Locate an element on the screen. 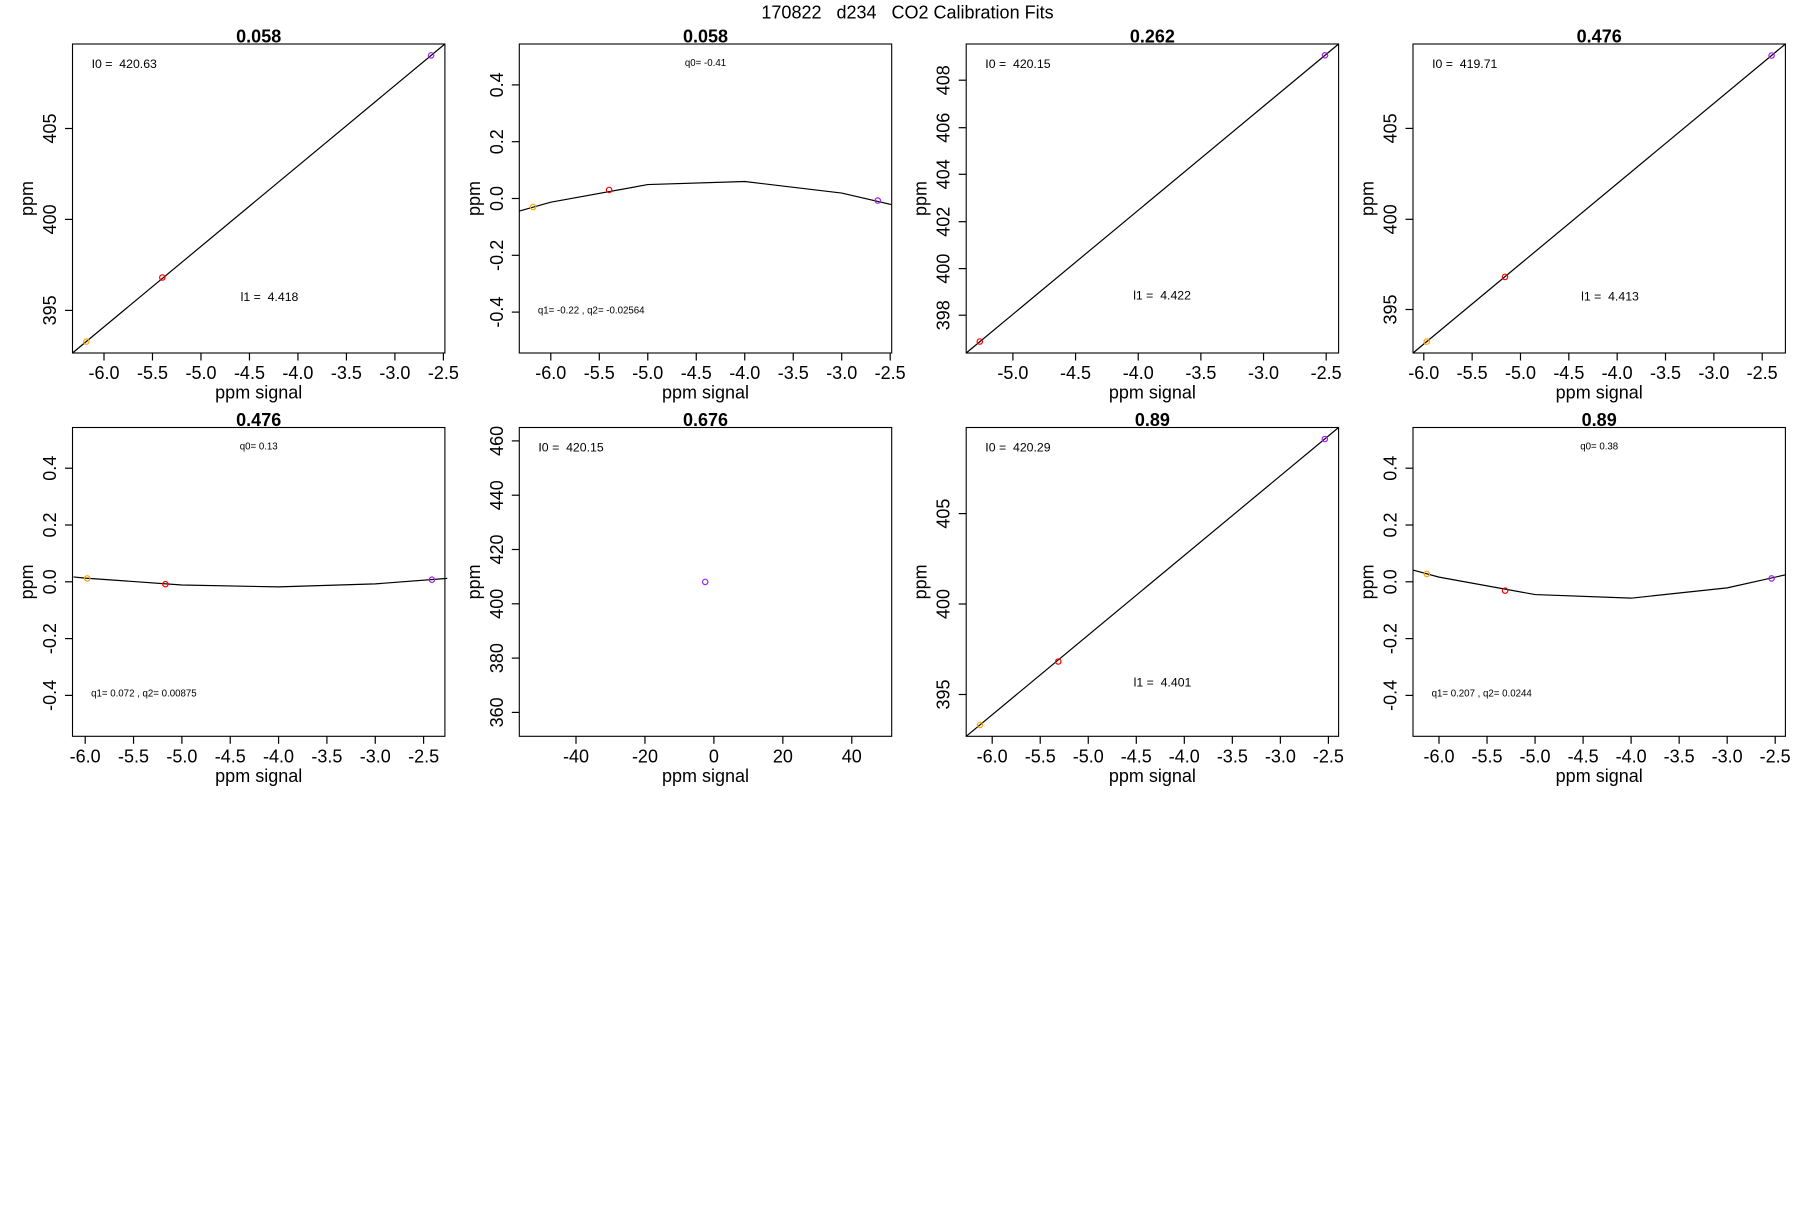  svg-text: 0.476 is located at coordinates (258, 420).